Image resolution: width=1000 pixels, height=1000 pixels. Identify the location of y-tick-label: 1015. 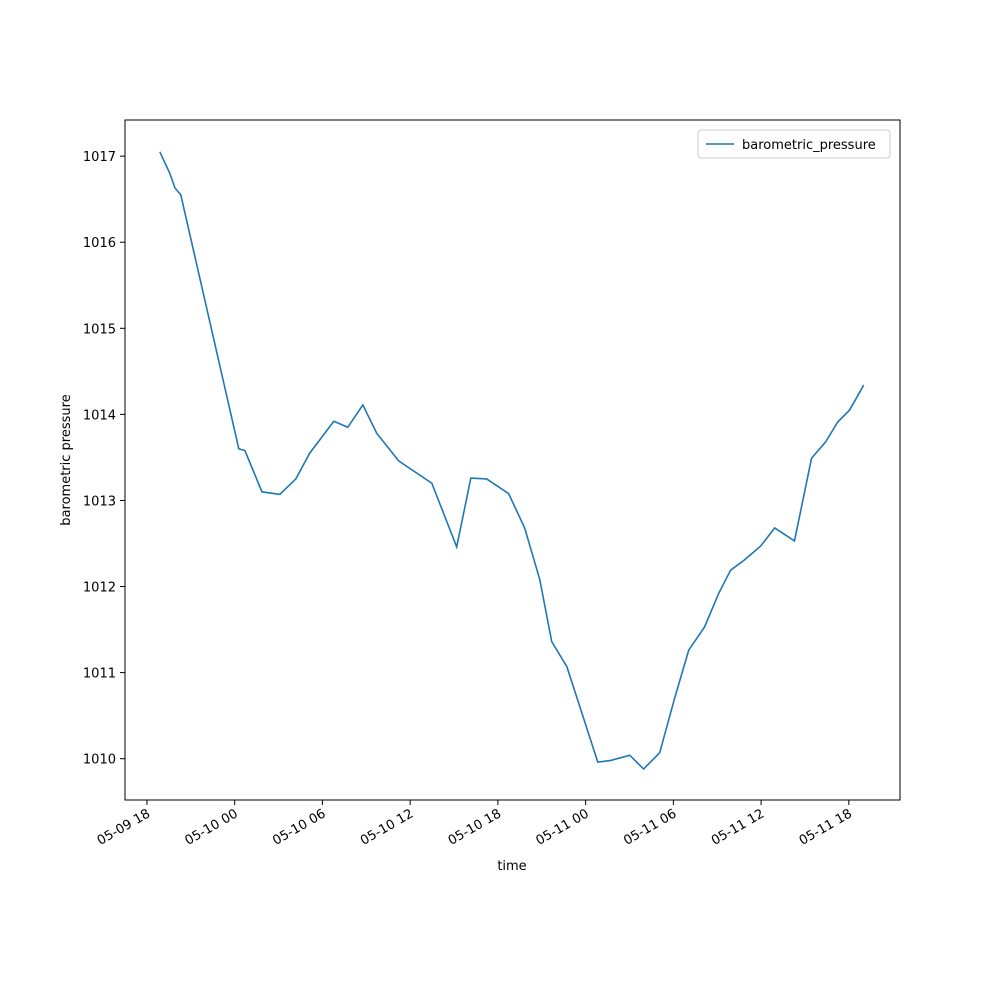
(99, 329).